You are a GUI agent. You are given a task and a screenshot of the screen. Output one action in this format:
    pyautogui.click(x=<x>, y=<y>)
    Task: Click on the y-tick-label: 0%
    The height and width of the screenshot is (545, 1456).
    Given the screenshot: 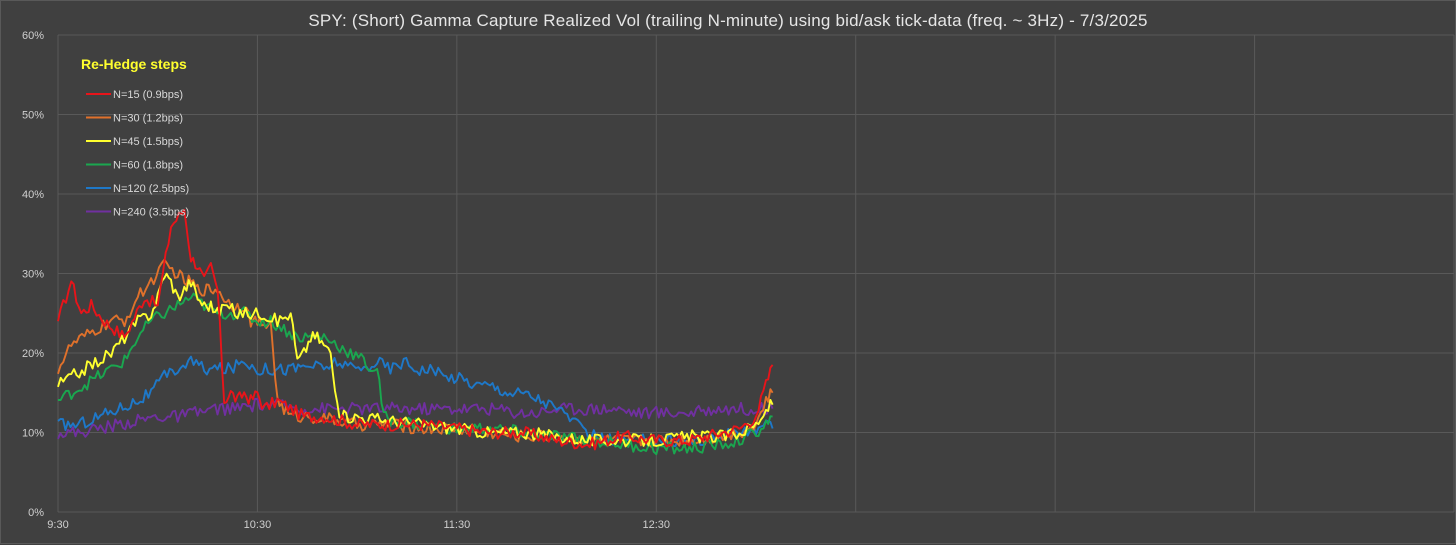 What is the action you would take?
    pyautogui.click(x=36, y=513)
    